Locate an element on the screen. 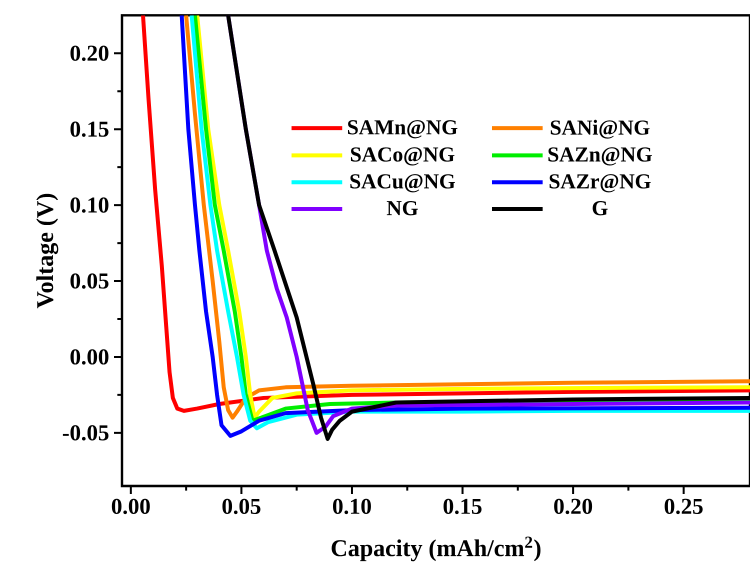 The width and height of the screenshot is (750, 586). x-tick-label: 0.20 is located at coordinates (573, 506).